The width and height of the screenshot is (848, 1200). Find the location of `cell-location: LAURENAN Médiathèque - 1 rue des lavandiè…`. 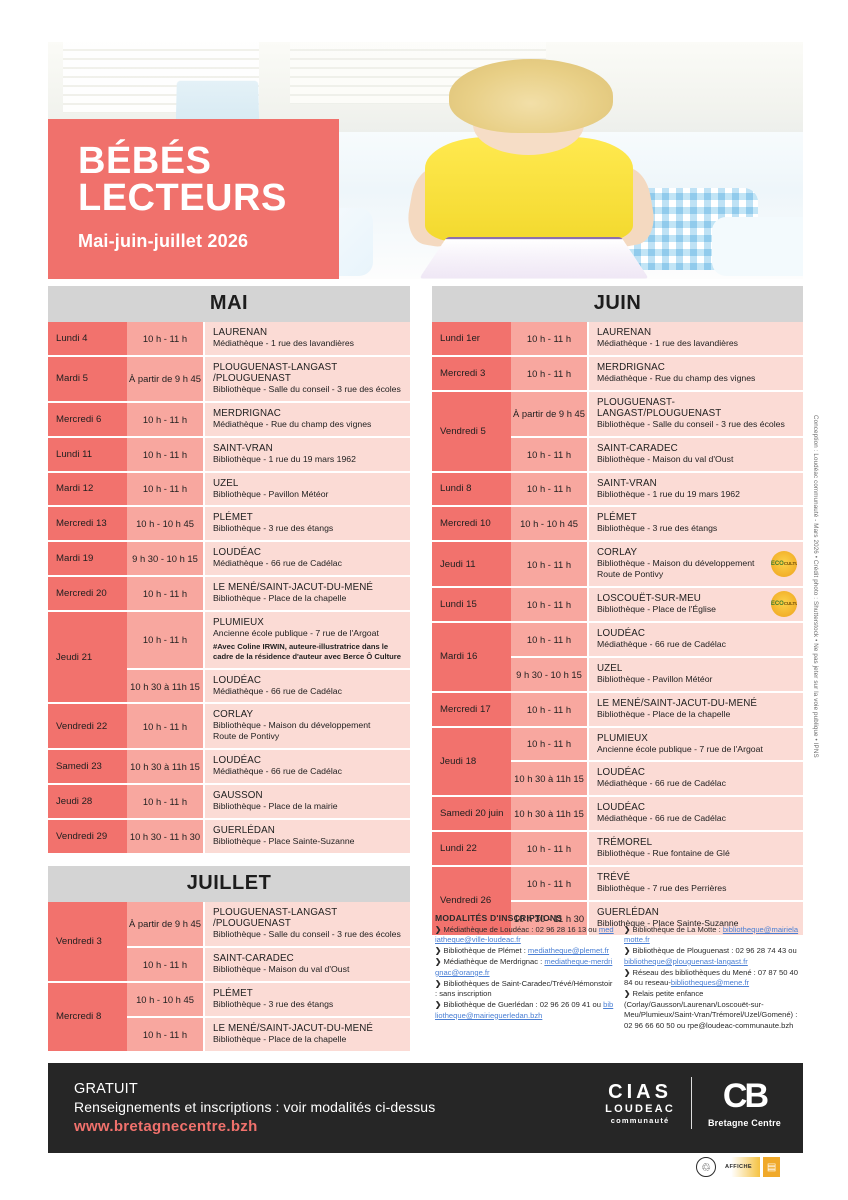

cell-location: LAURENAN Médiathèque - 1 rue des lavandiè… is located at coordinates (307, 338).